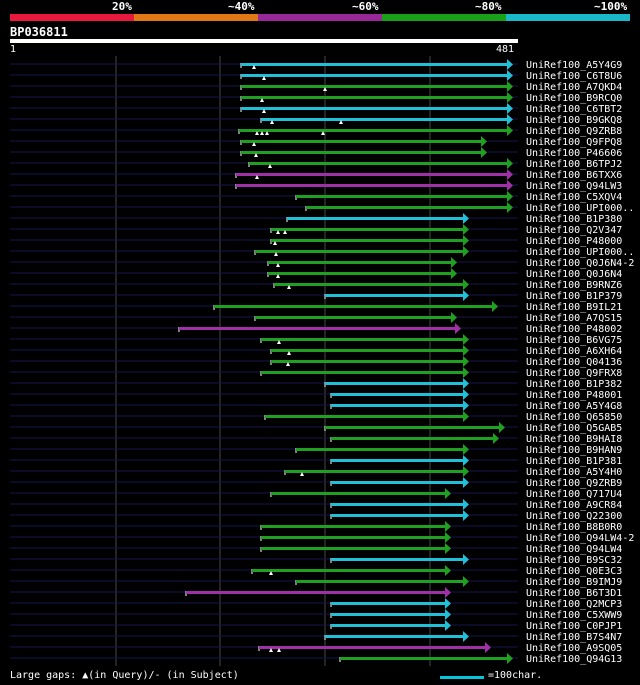 The width and height of the screenshot is (640, 685). Describe the element at coordinates (515, 675) in the screenshot. I see `scale-label: =100char.` at that location.